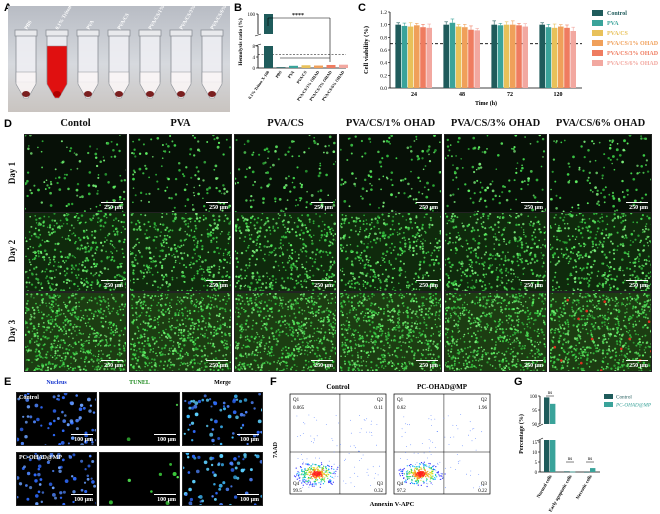 This screenshot has width=660, height=514. What do you see at coordinates (8, 124) in the screenshot?
I see `panel-label-d: D` at bounding box center [8, 124].